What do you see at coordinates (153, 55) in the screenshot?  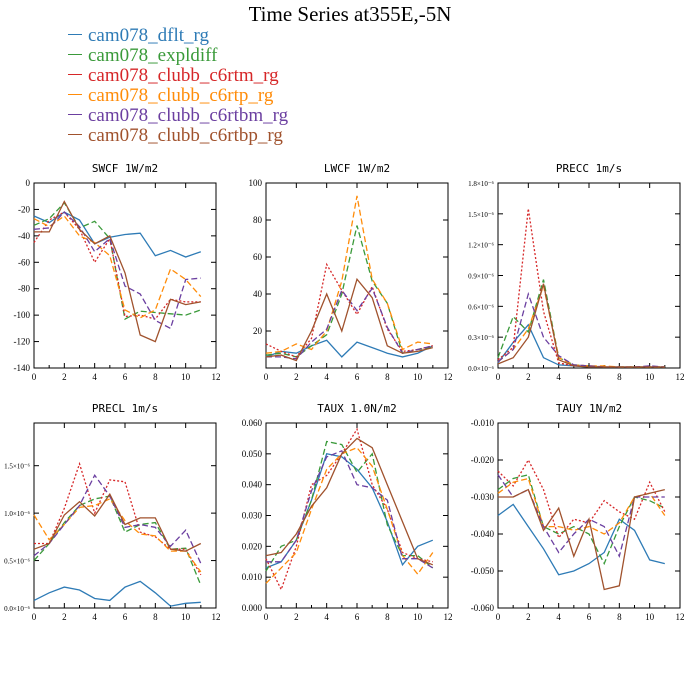 I see `legend-label: cam078_expldiff` at bounding box center [153, 55].